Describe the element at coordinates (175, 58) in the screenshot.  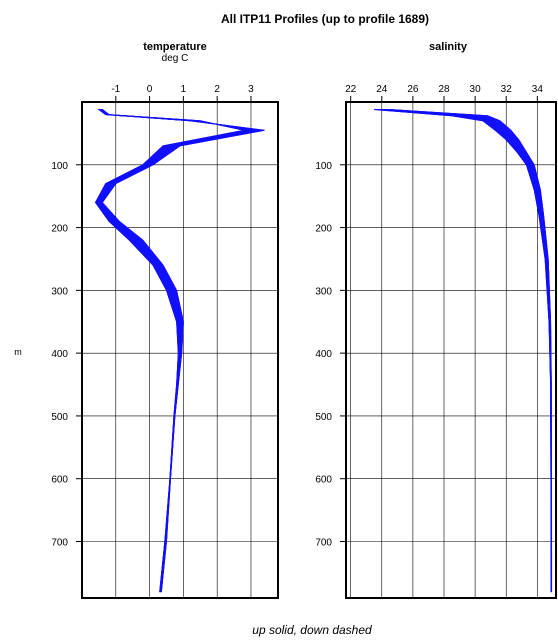
I see `temperature-unit: deg C` at that location.